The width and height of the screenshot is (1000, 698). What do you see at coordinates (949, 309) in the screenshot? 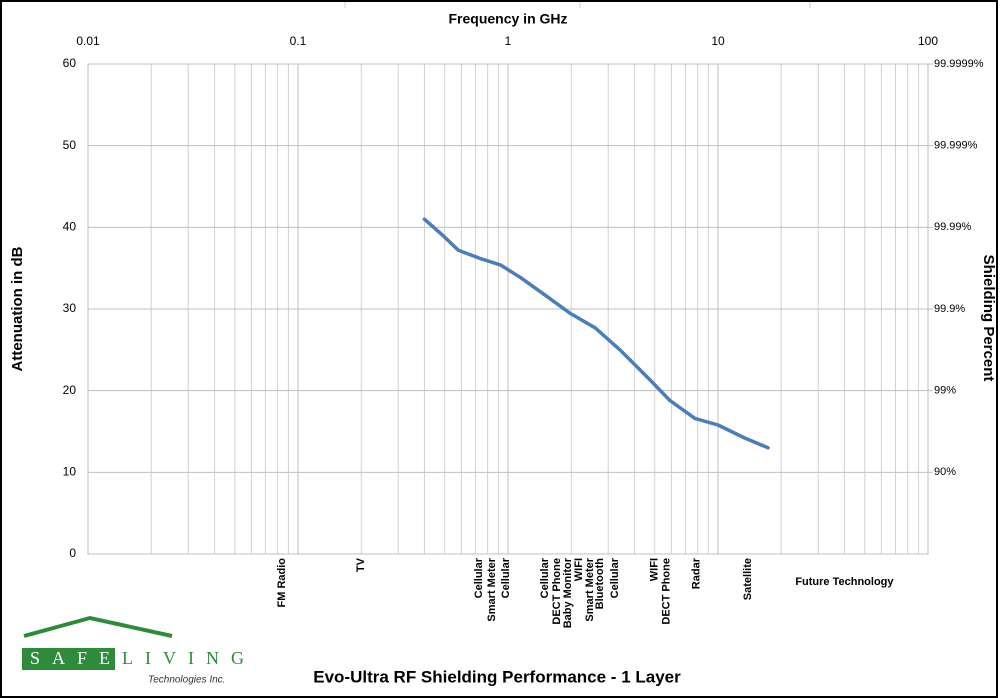
I see `y2-tick-label: 99.9%` at bounding box center [949, 309].